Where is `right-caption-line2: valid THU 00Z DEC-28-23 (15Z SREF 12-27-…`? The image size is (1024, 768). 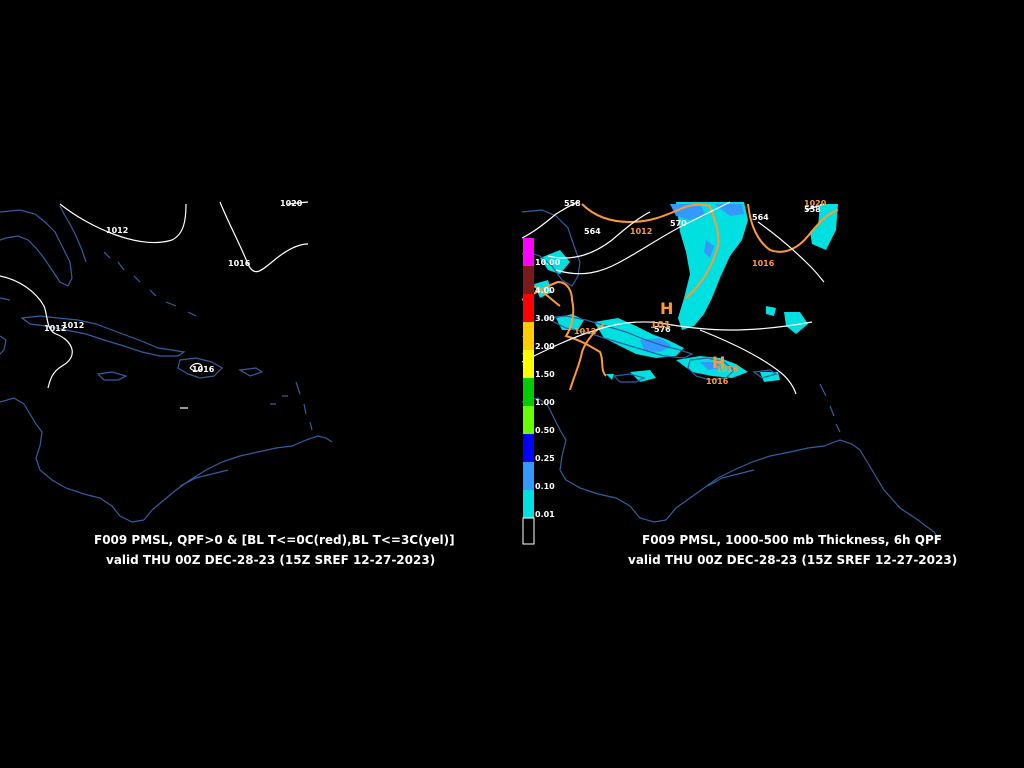
right-caption-line2: valid THU 00Z DEC-28-23 (15Z SREF 12-27-… is located at coordinates (793, 560).